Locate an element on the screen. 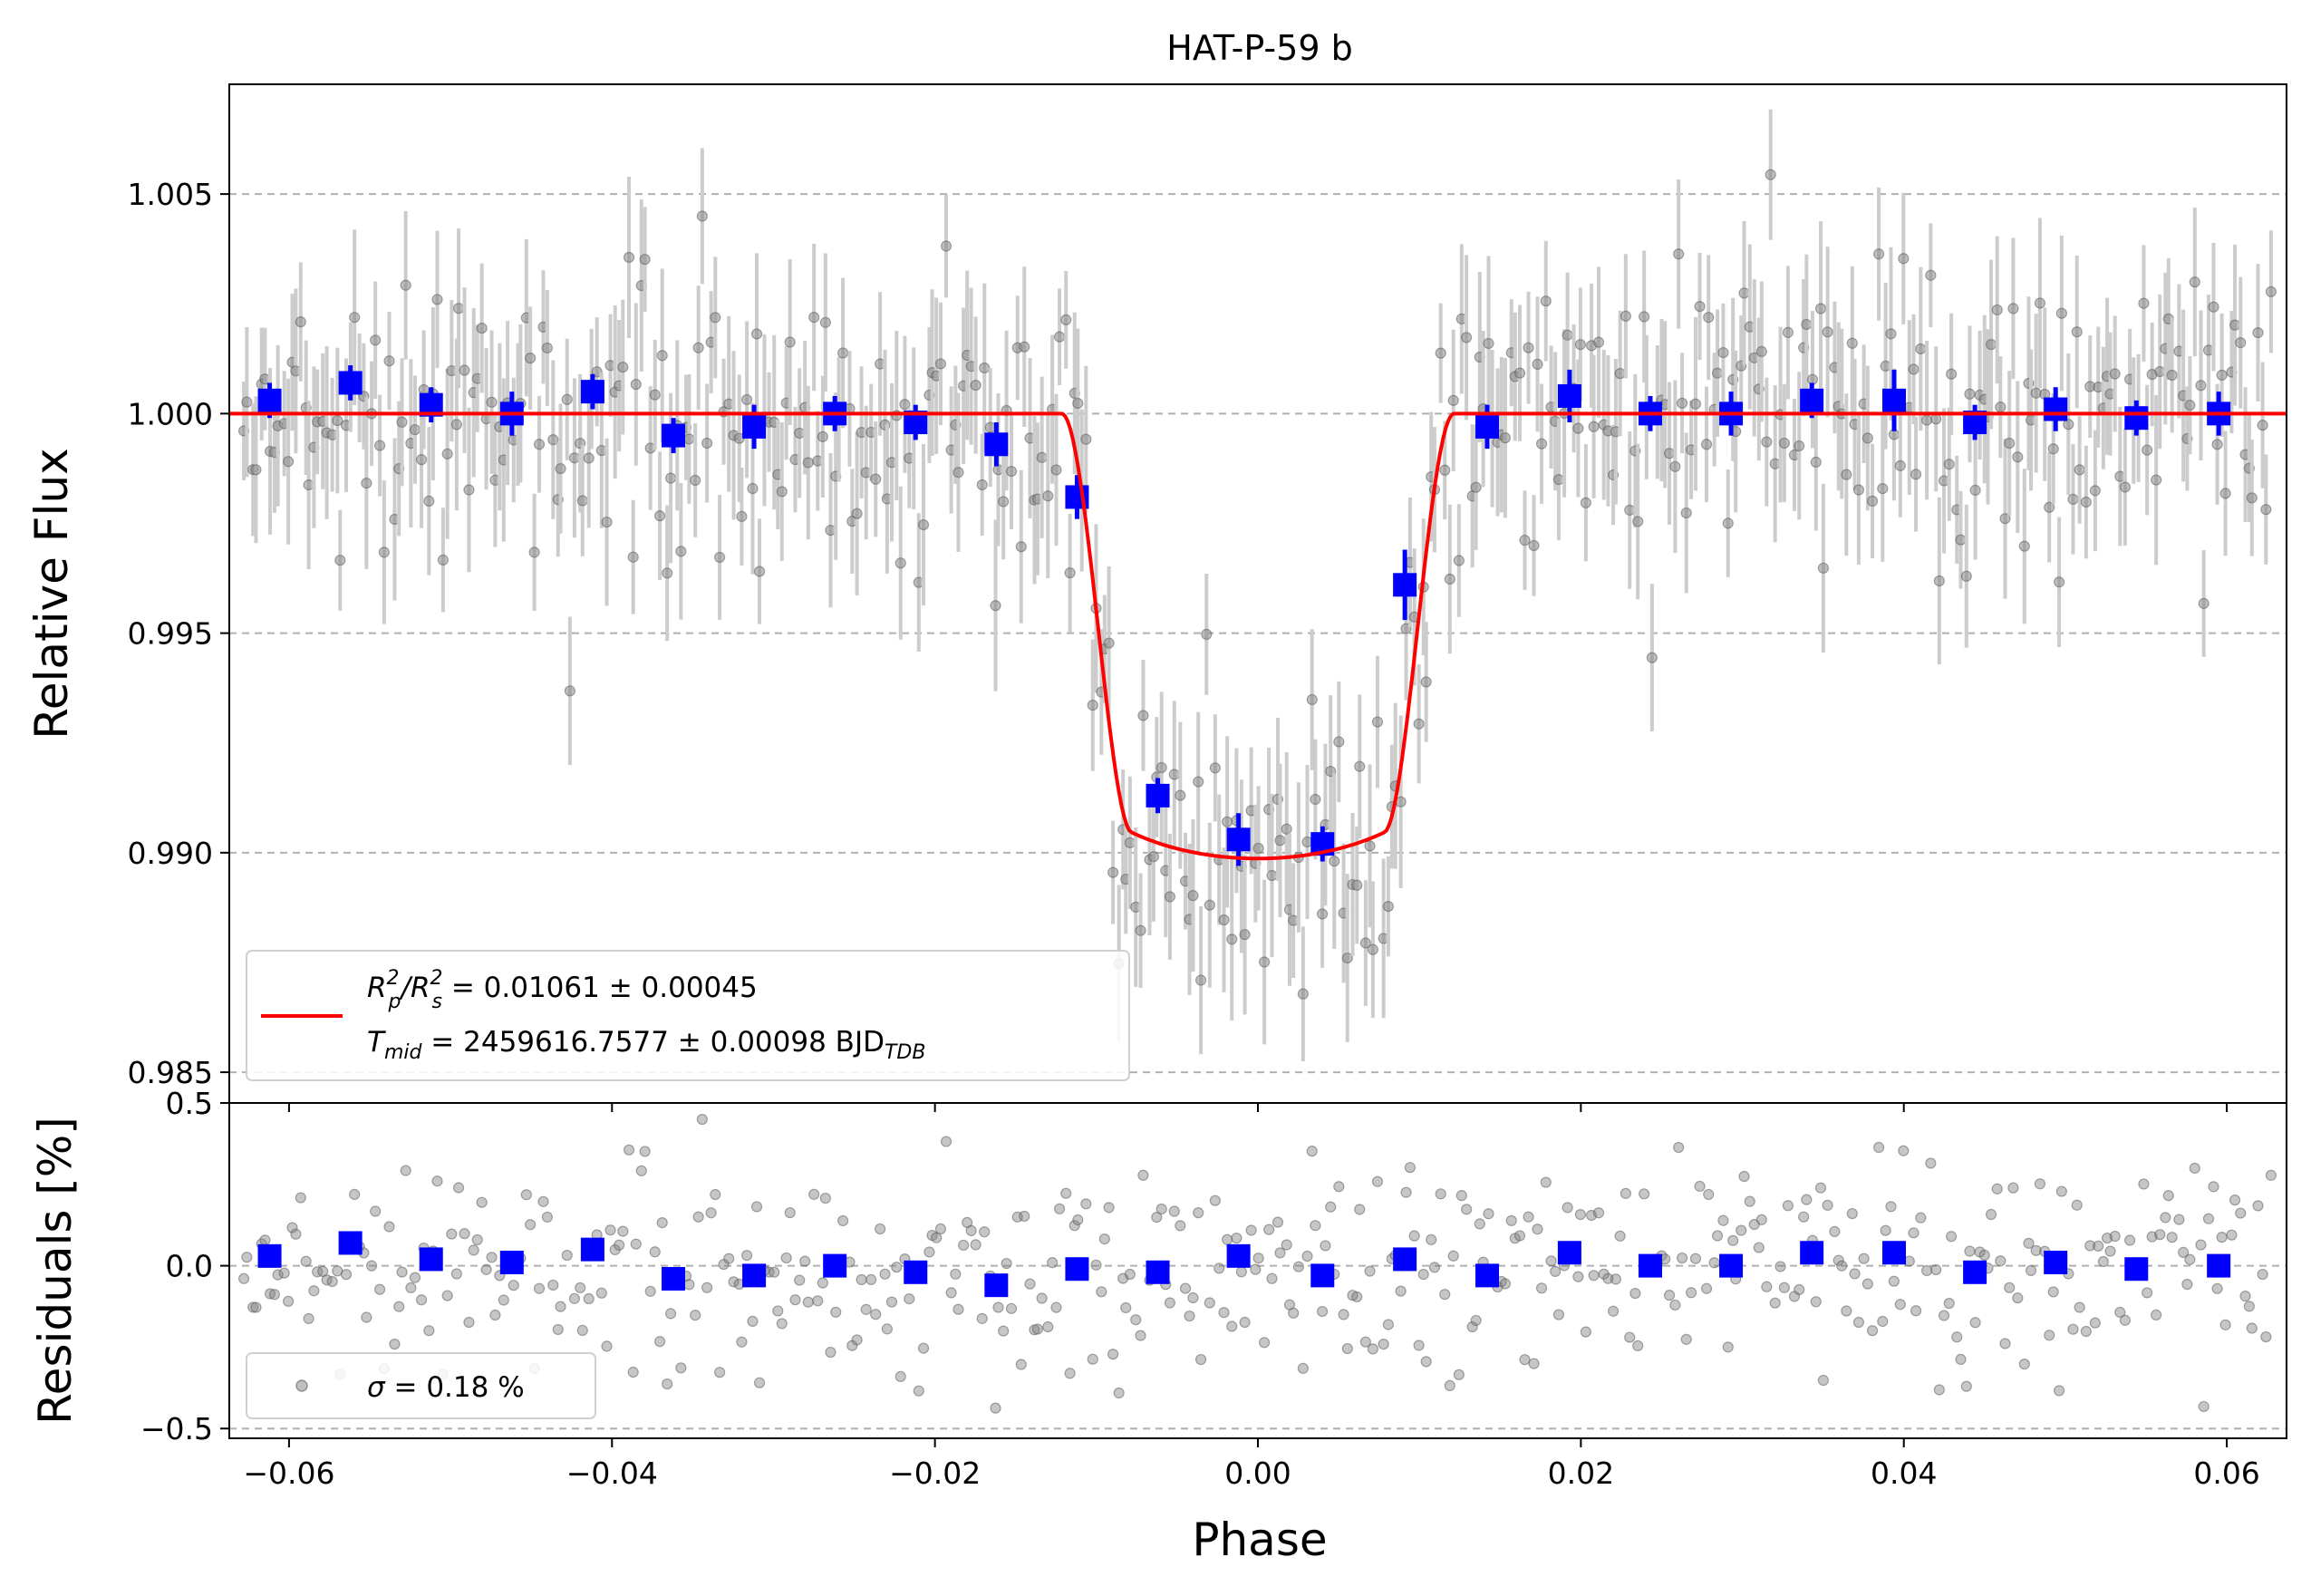  flux-tick-label: 1.005 is located at coordinates (170, 194).